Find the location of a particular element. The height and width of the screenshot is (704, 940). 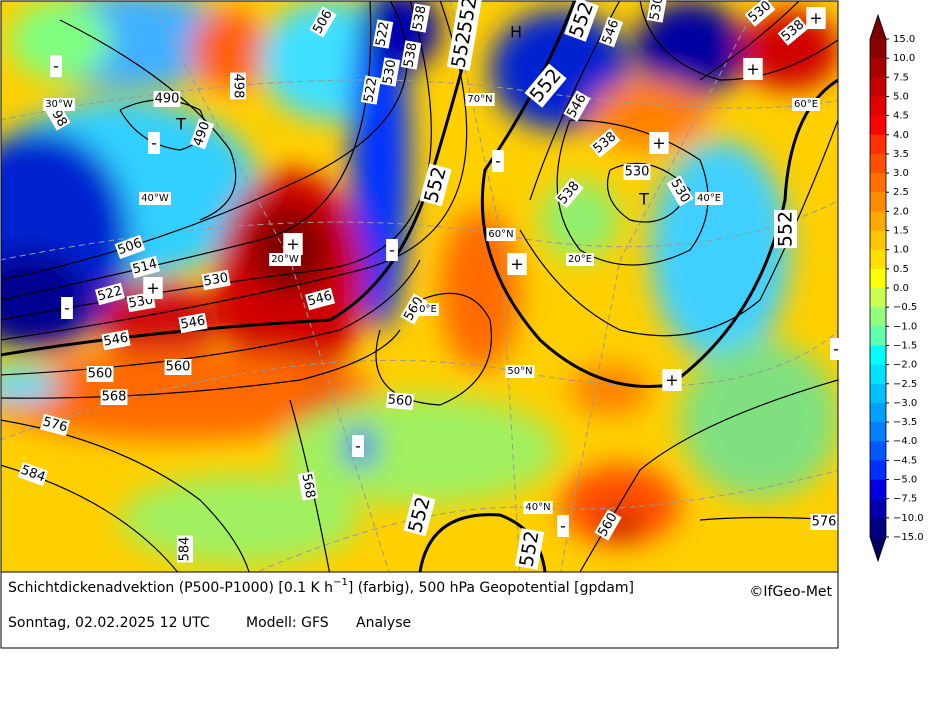

contour-label-group: 546 is located at coordinates (320, 299).